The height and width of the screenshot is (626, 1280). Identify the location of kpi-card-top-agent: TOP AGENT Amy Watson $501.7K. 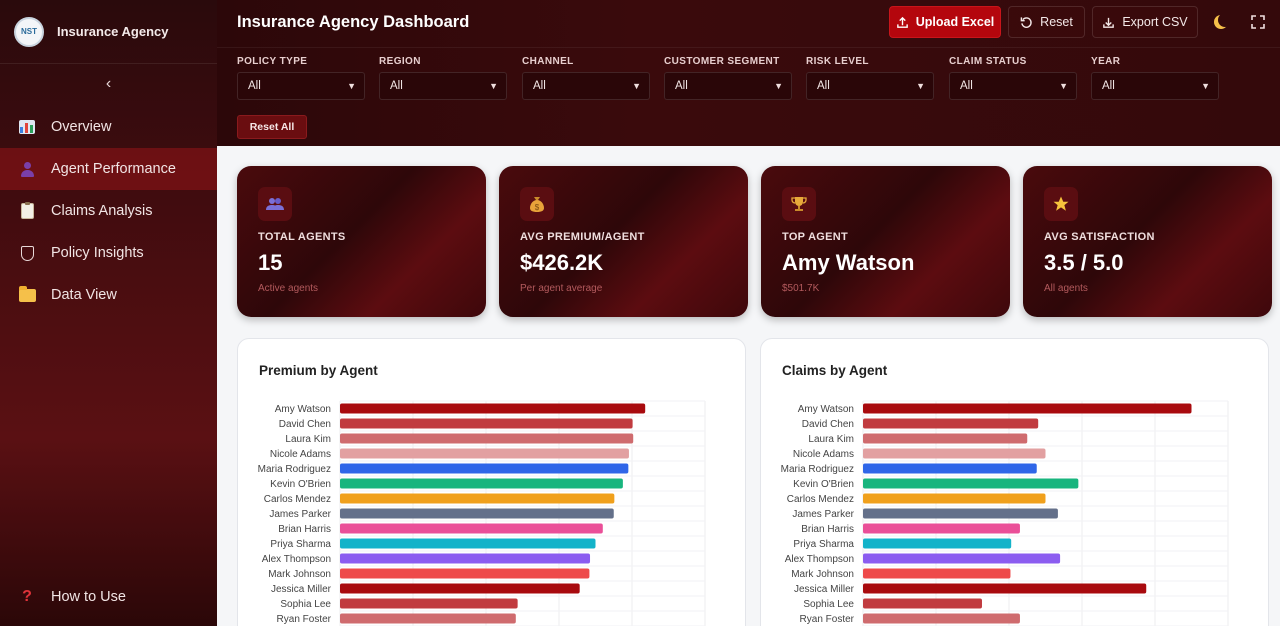
(885, 241).